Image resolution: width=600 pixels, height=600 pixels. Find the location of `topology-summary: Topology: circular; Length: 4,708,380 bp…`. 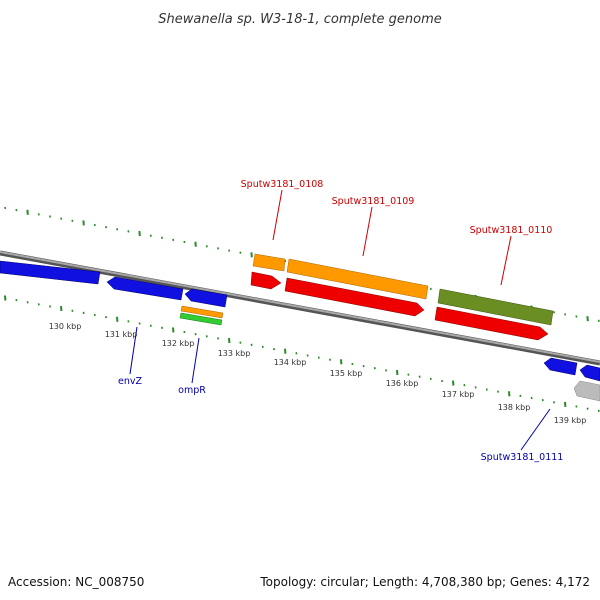

topology-summary: Topology: circular; Length: 4,708,380 bp… is located at coordinates (424, 582).